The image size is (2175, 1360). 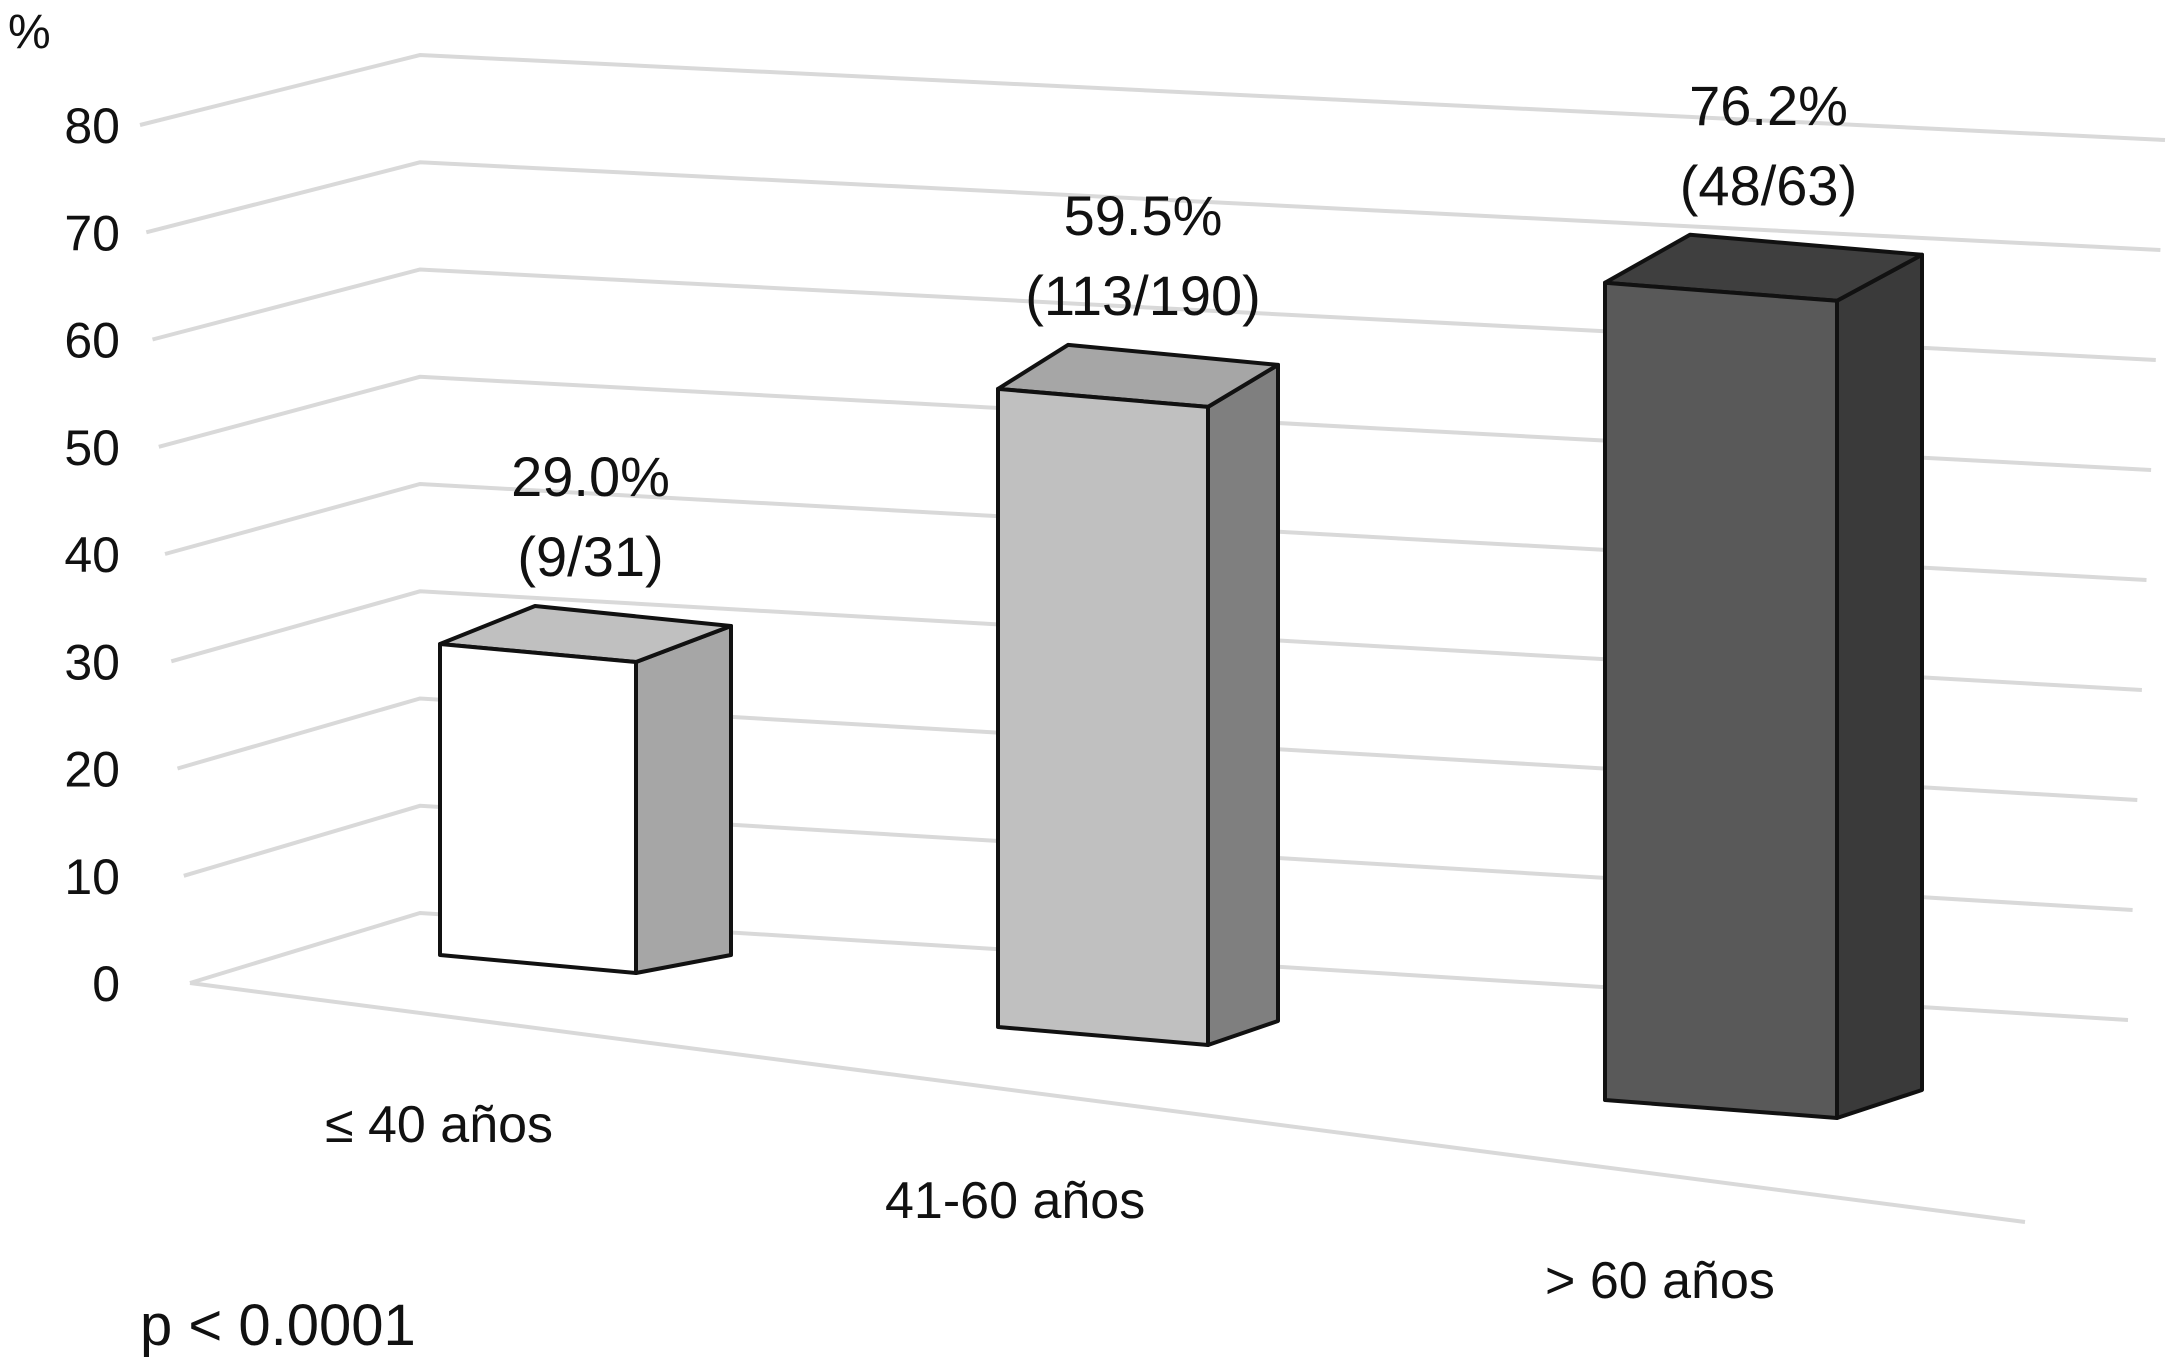 I want to click on y-tick-label: 20, so click(x=92, y=770).